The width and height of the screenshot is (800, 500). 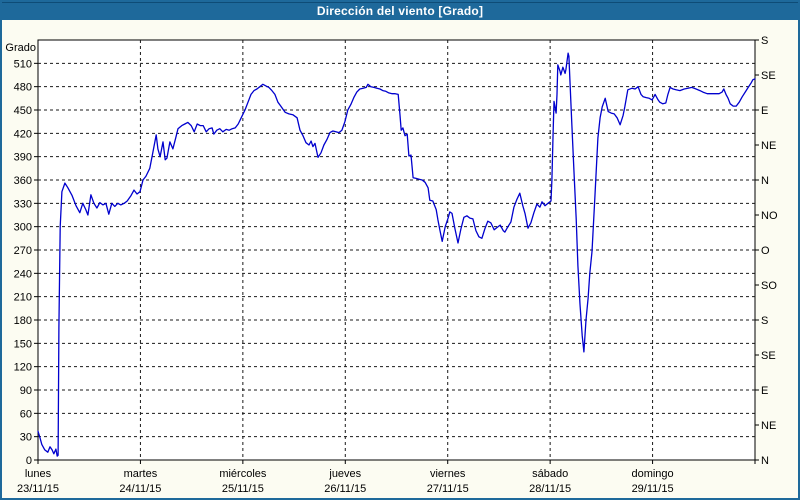 I want to click on x-axis-day-label: sábado, so click(x=550, y=474).